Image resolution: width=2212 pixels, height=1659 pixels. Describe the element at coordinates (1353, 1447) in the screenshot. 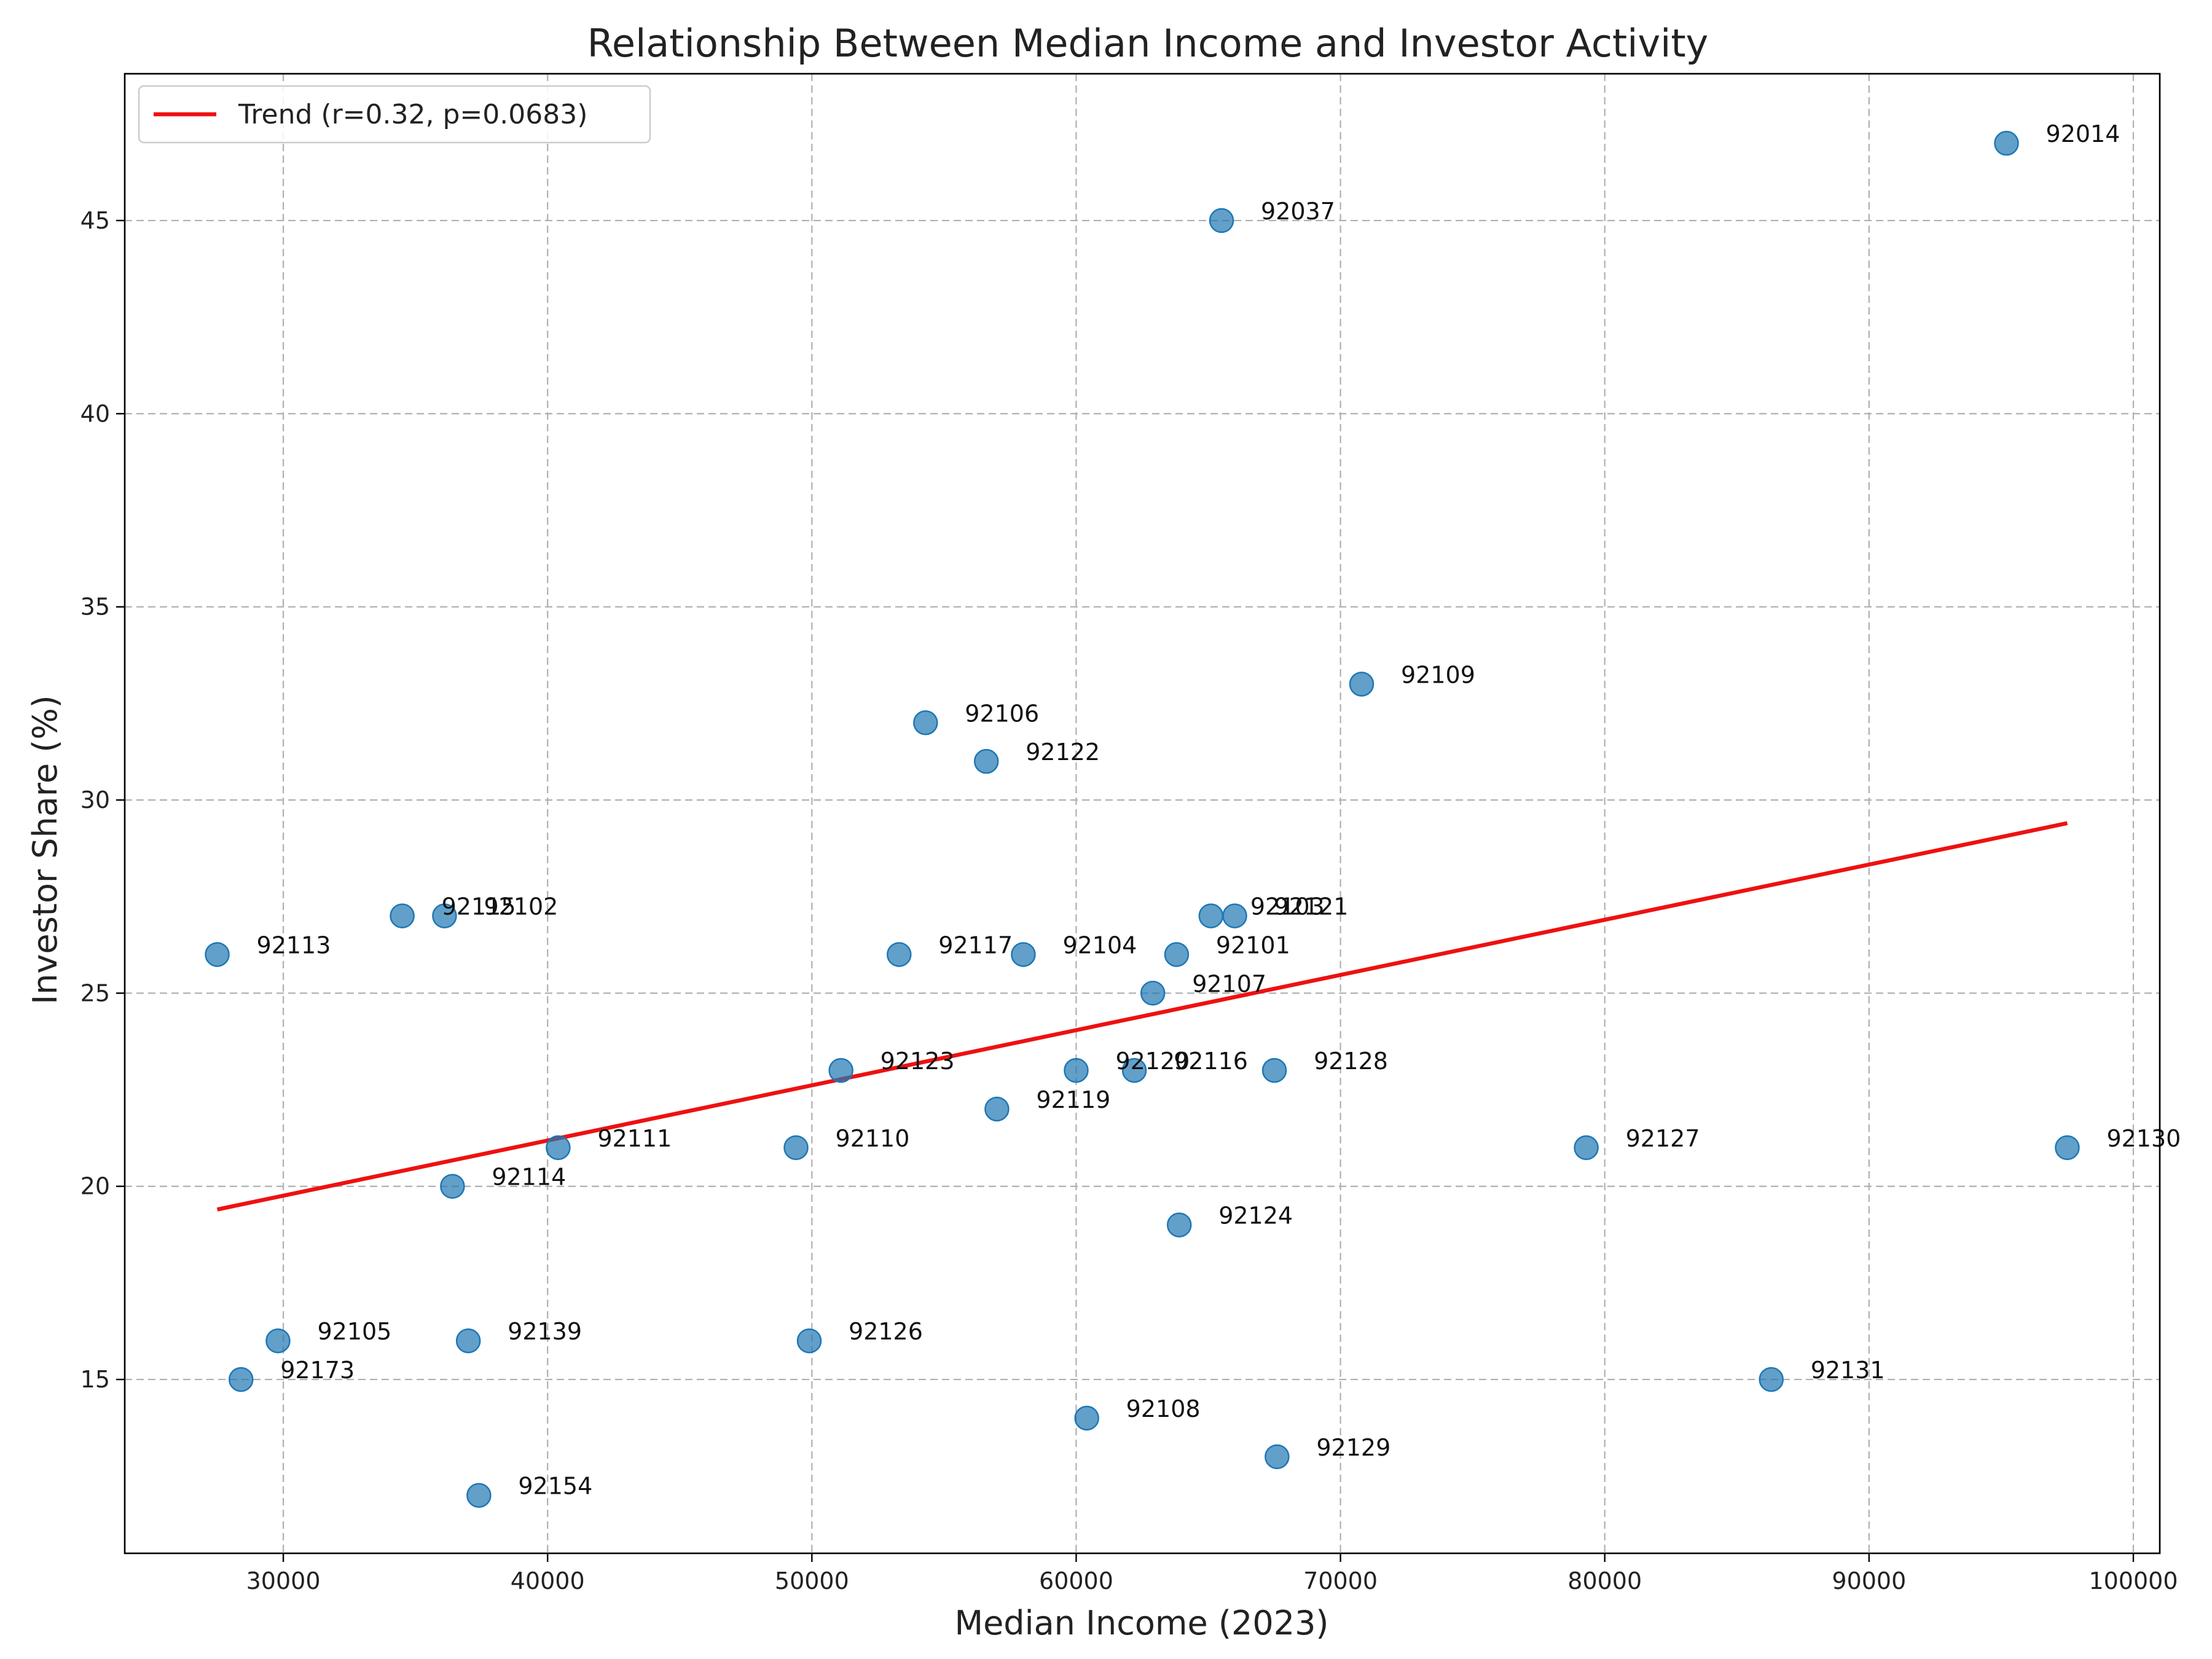

I see `data-point-label: 92129` at that location.